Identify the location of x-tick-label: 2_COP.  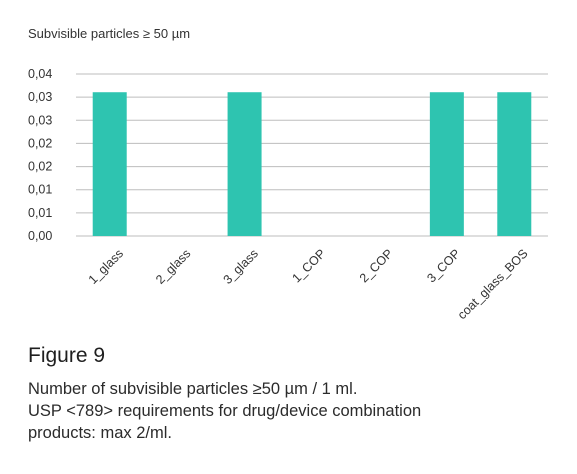
(376, 265).